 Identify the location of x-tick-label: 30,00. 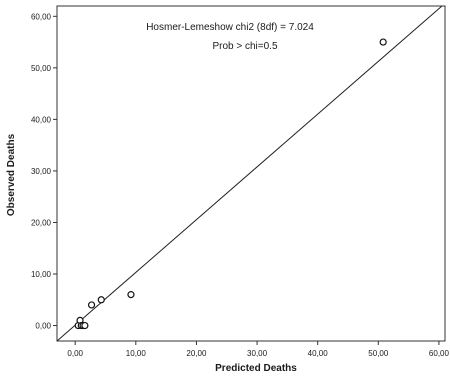
(257, 353).